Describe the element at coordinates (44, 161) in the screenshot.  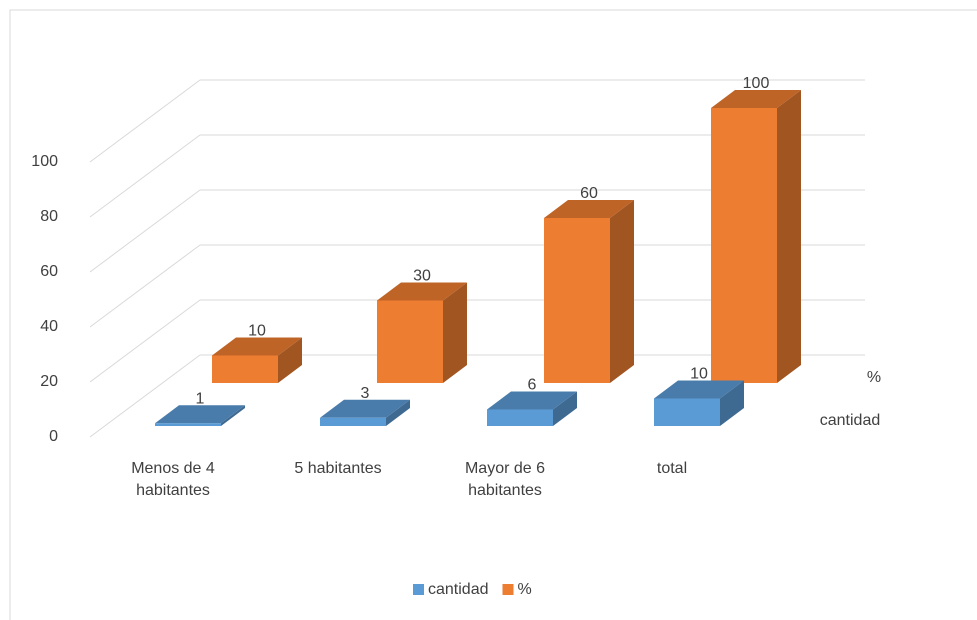
I see `y-tick-label: 100` at that location.